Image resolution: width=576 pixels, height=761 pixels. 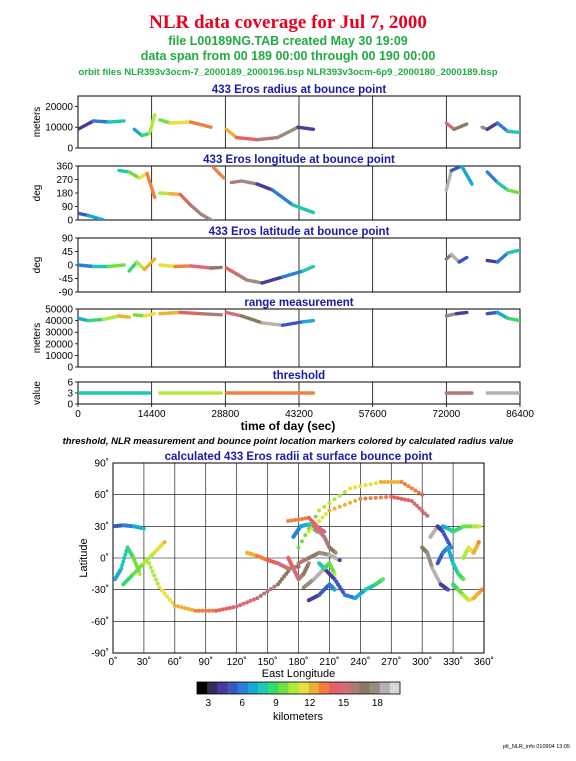 What do you see at coordinates (64, 167) in the screenshot?
I see `y-tick-label: 360` at bounding box center [64, 167].